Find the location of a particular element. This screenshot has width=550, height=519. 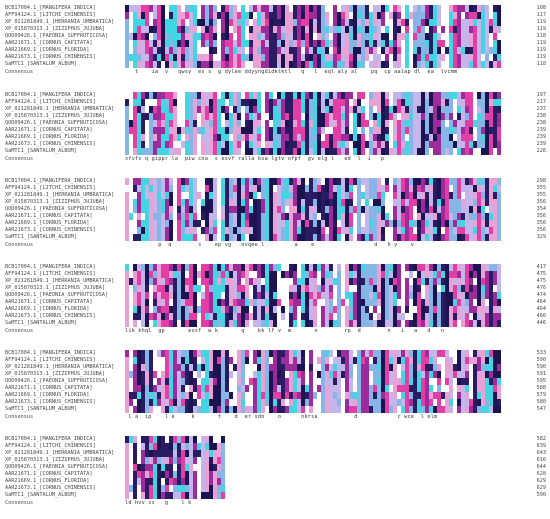

residue-end-number: 446 is located at coordinates (541, 323).